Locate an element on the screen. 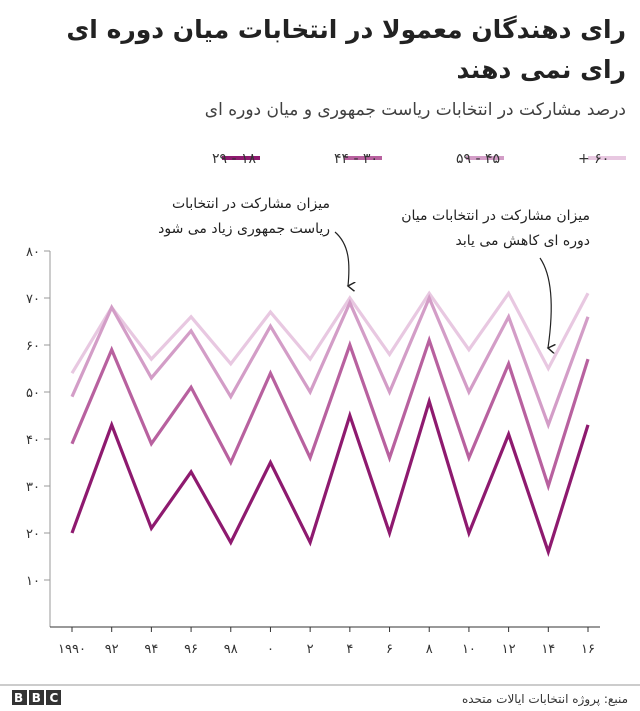 This screenshot has width=640, height=711. legend-label: ۱۸ - ۲۹ is located at coordinates (234, 159).